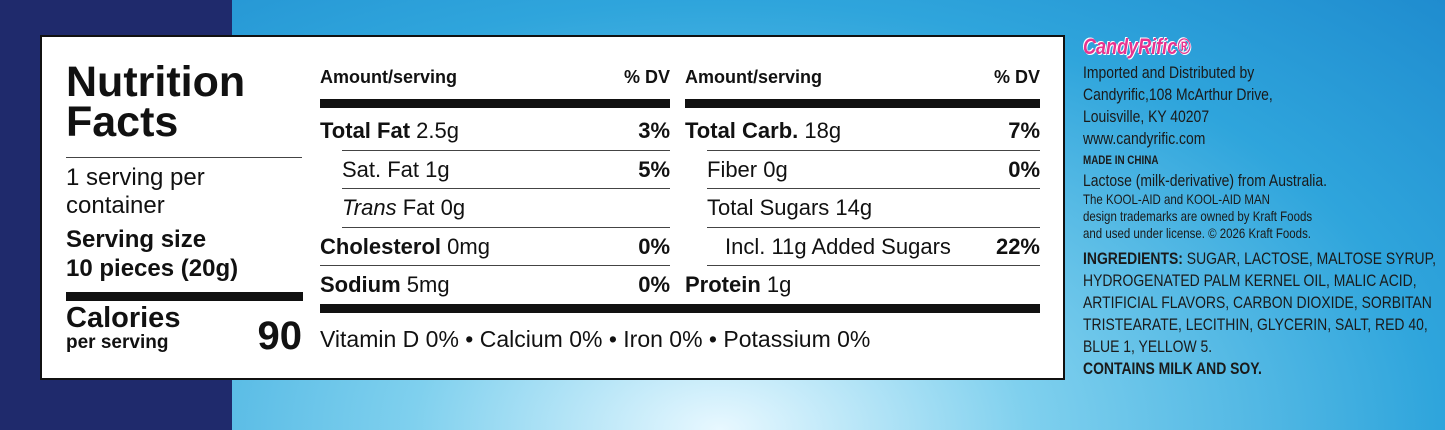  I want to click on nutrient-name: Fat, so click(418, 208).